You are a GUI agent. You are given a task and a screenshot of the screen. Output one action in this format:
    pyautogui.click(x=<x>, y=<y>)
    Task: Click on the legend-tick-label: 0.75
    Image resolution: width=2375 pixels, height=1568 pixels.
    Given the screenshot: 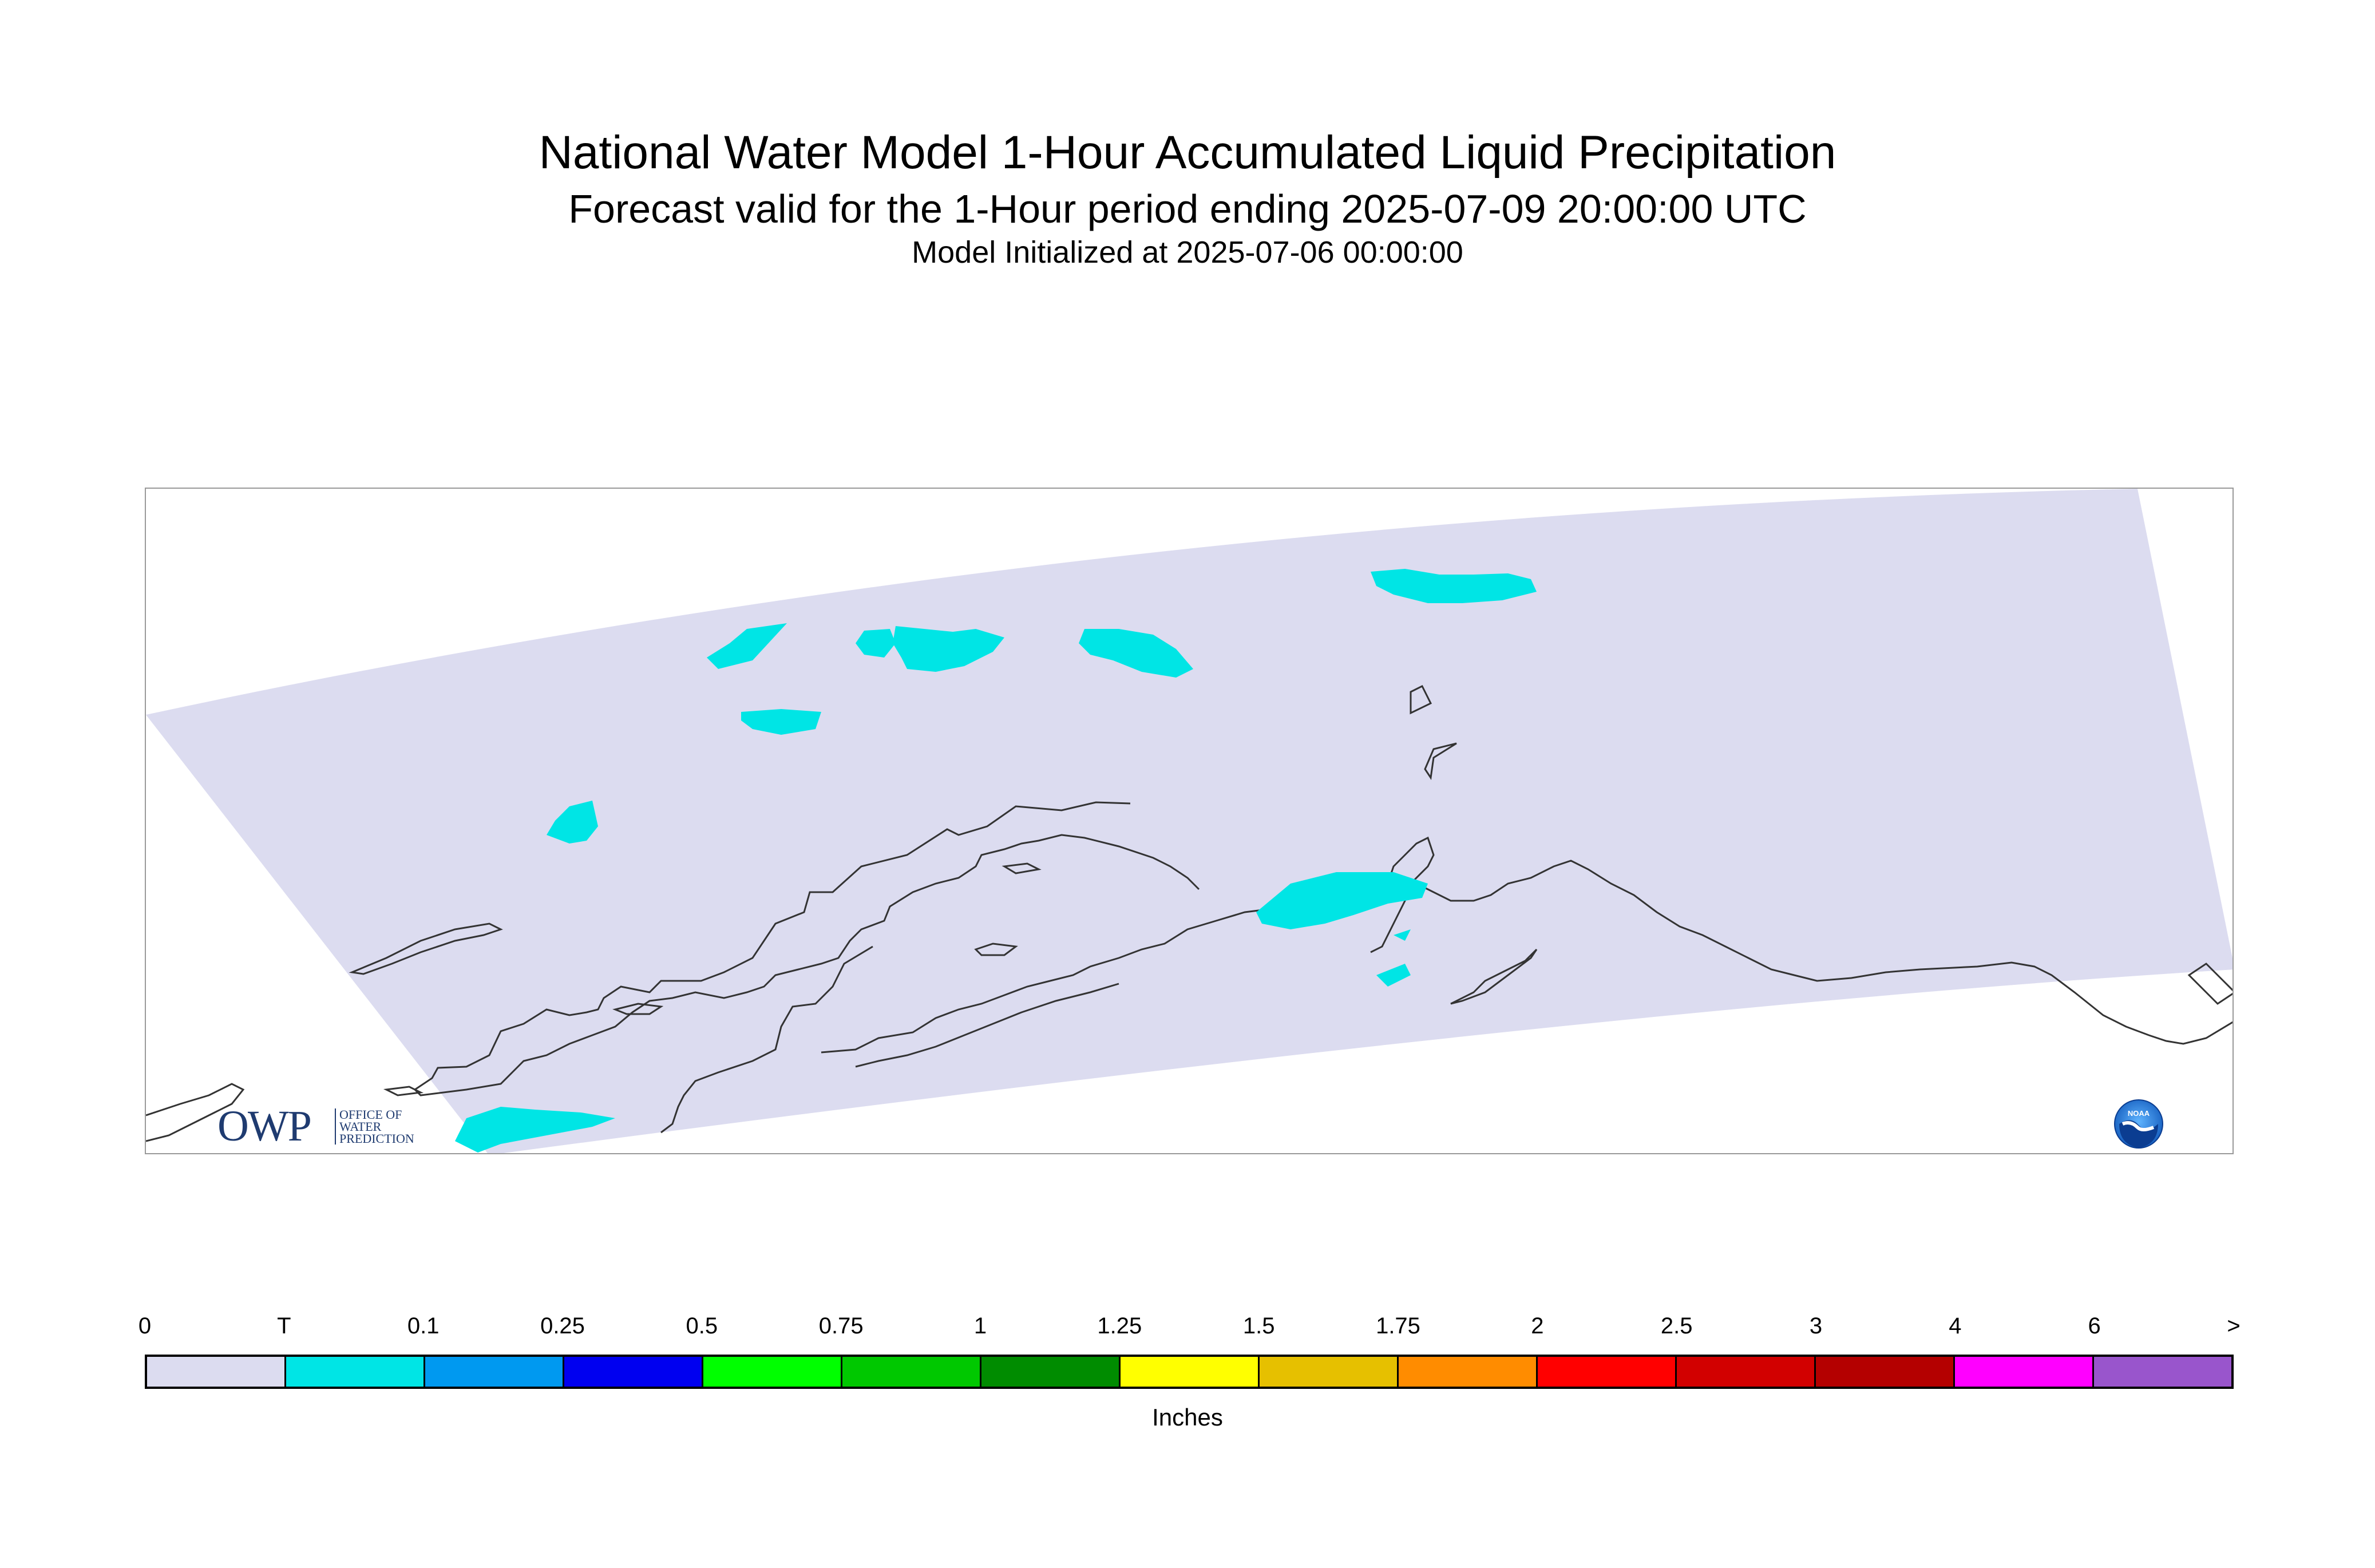 What is the action you would take?
    pyautogui.click(x=841, y=1326)
    